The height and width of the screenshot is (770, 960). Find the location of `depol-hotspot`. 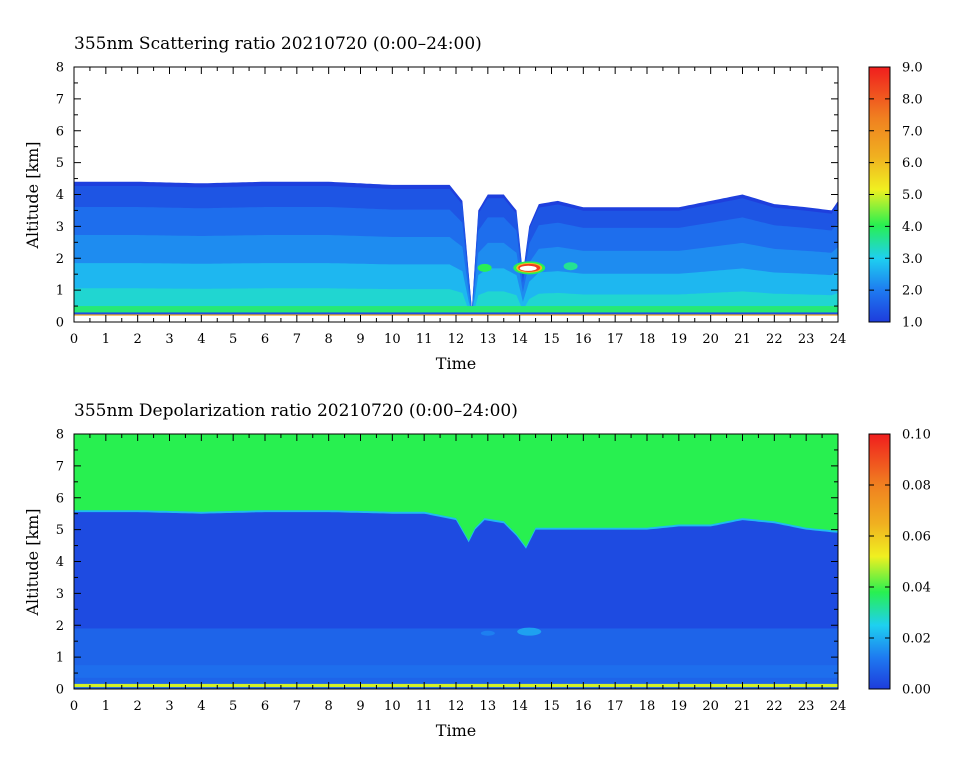

depol-hotspot is located at coordinates (529, 631).